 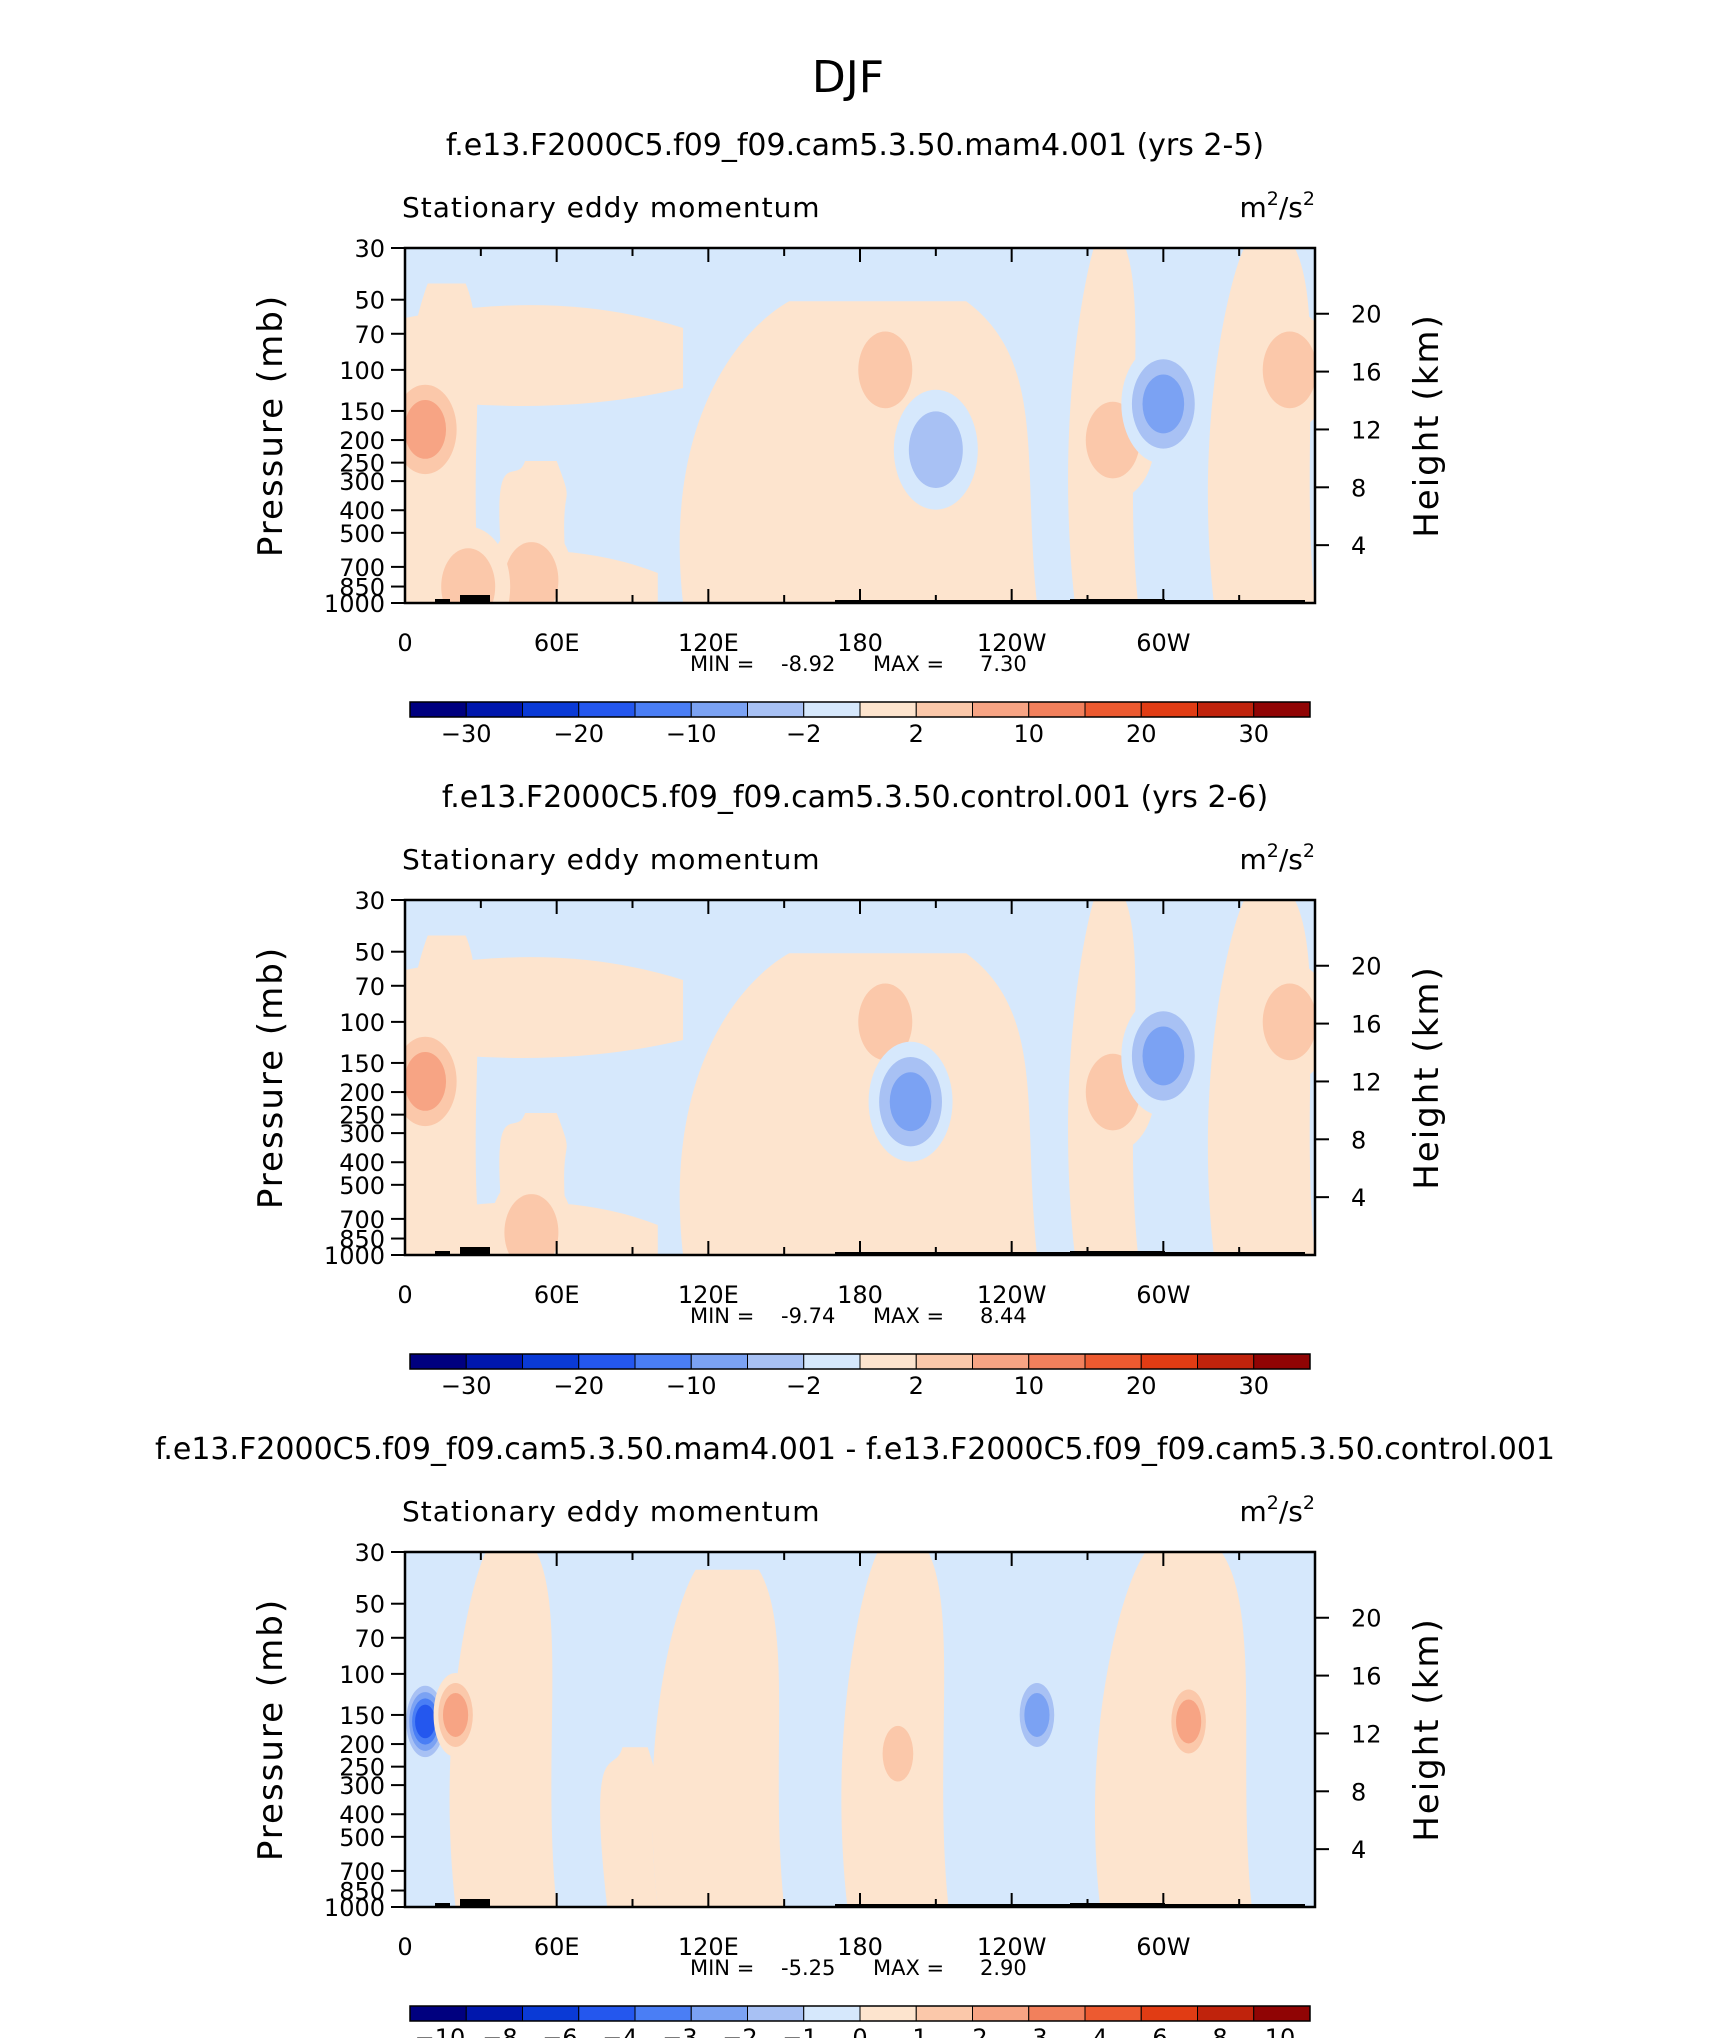 I want to click on y-tick-label: 850, so click(x=362, y=1892).